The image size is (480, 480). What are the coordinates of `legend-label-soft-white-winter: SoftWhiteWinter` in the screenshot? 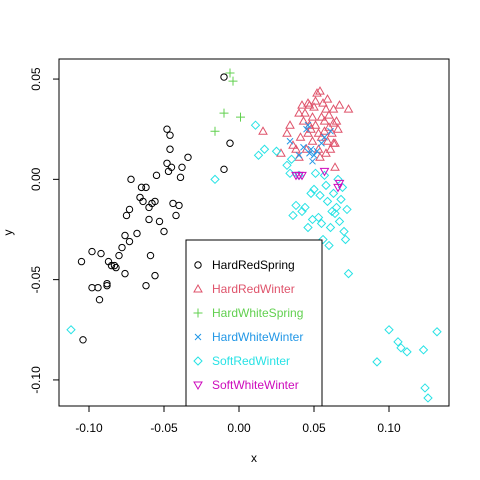 It's located at (255, 385).